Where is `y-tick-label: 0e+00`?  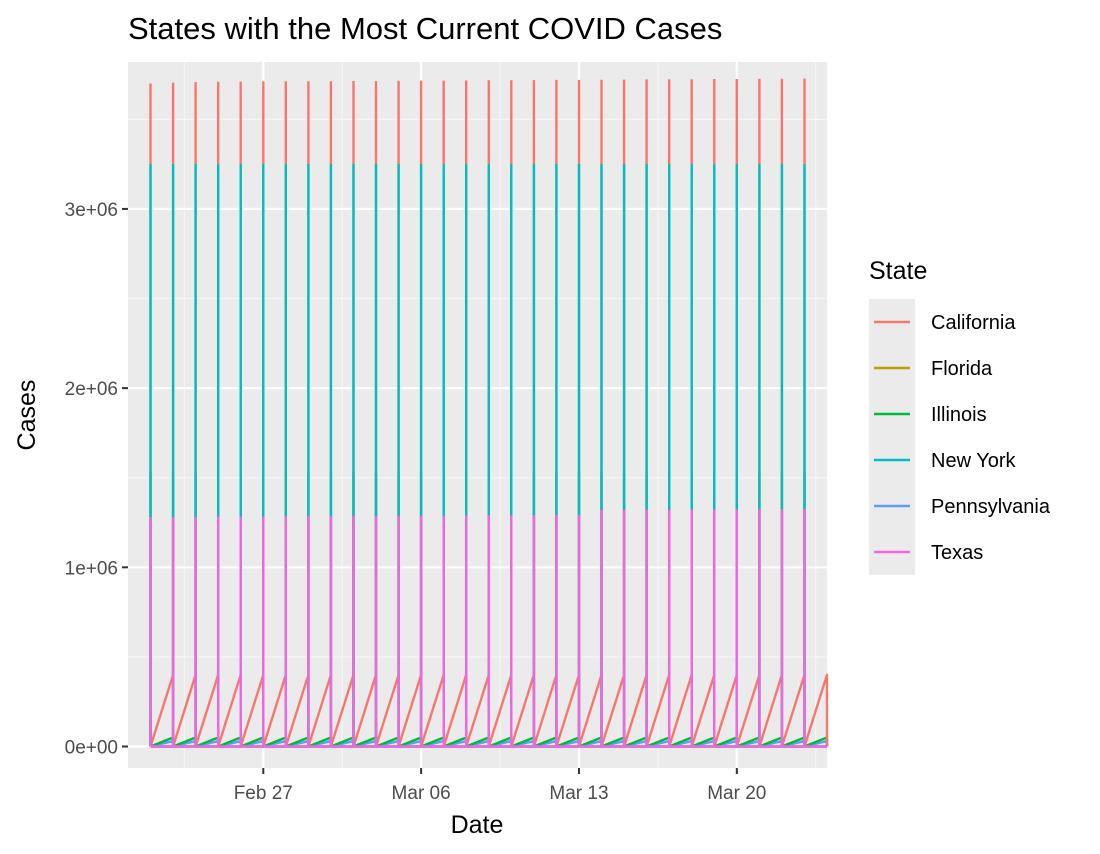 y-tick-label: 0e+00 is located at coordinates (91, 747).